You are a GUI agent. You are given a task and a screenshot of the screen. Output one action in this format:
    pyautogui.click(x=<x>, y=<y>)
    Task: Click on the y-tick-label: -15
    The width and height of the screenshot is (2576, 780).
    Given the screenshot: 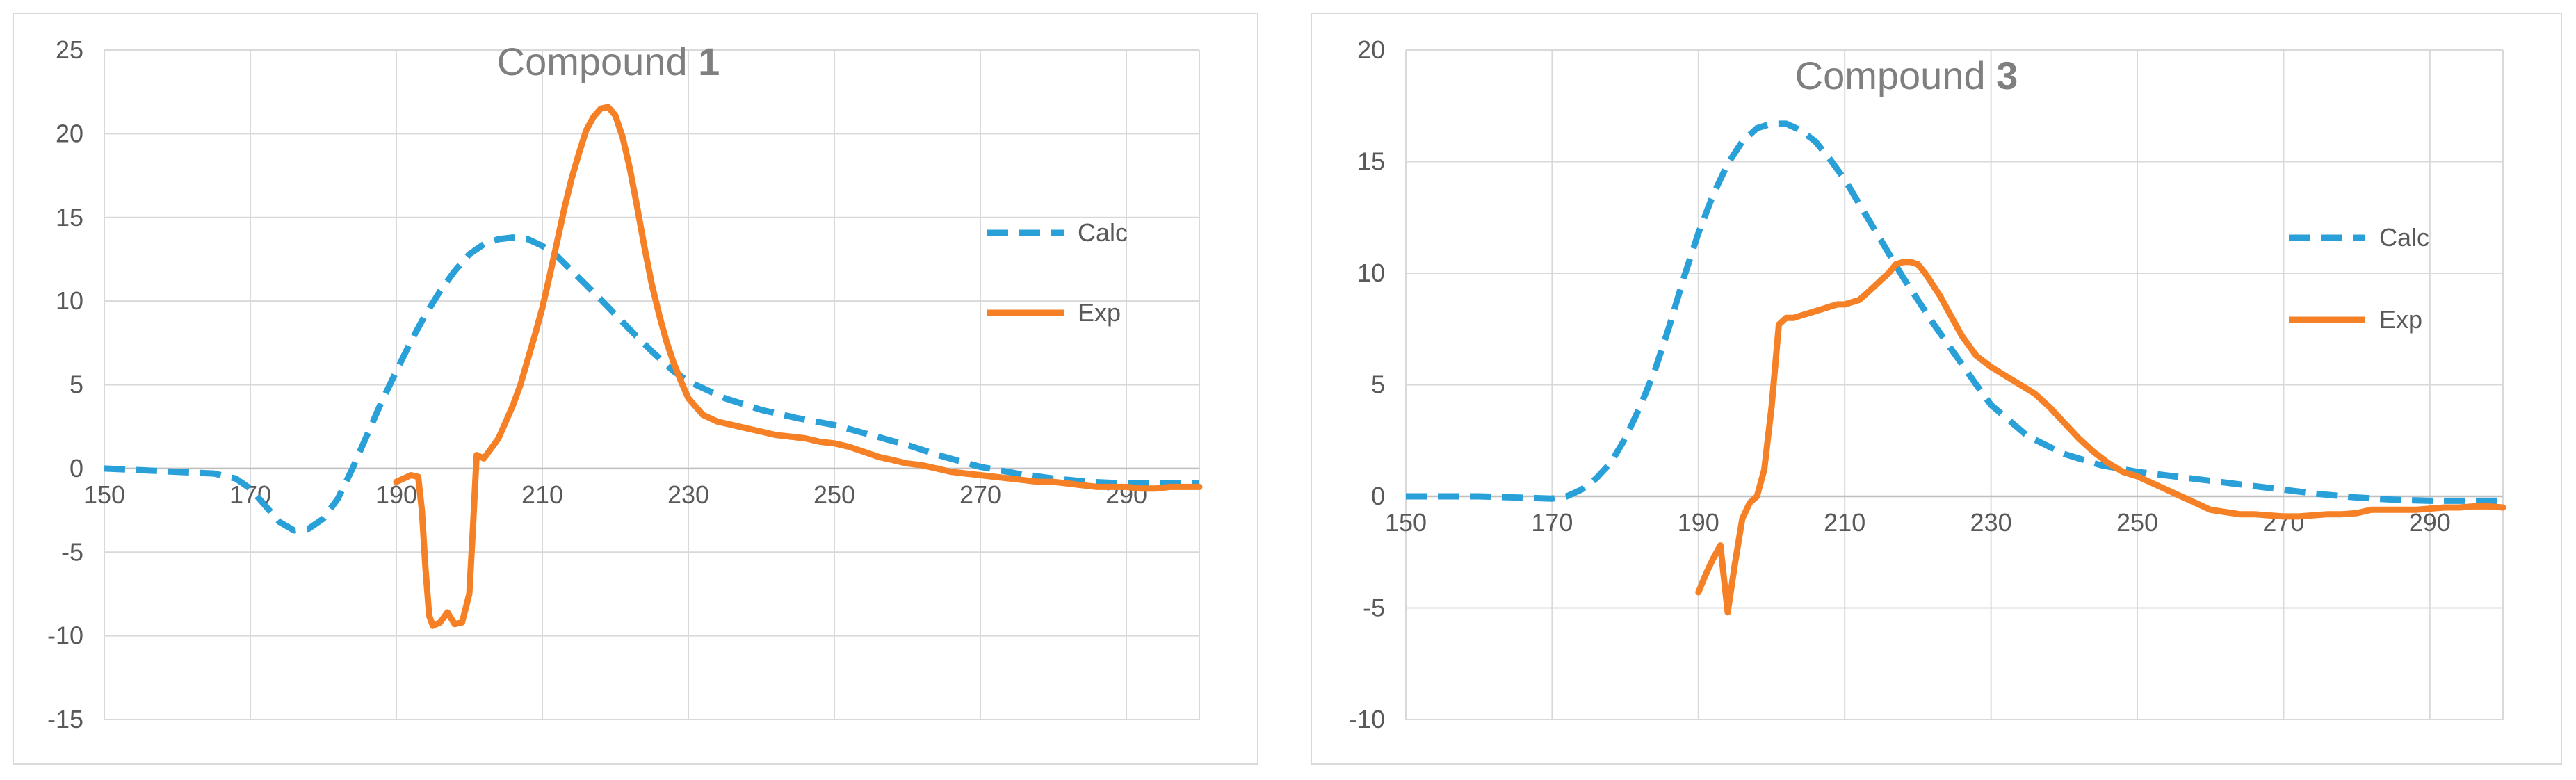 What is the action you would take?
    pyautogui.click(x=65, y=719)
    